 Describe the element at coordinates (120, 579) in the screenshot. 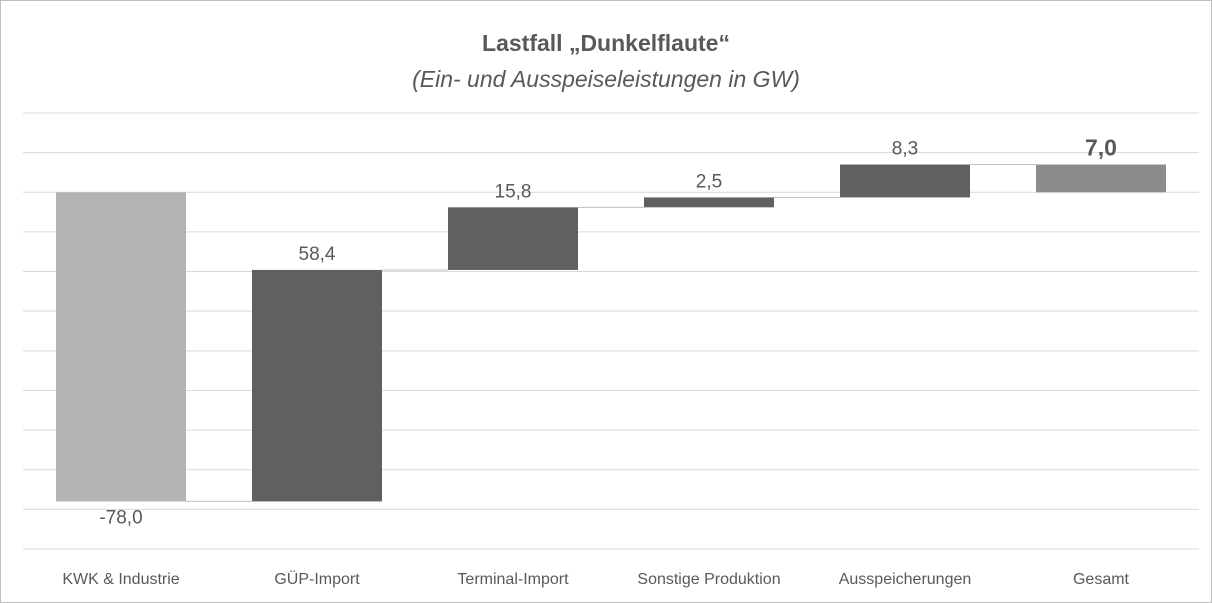

I see `x-tick-label: KWK & Industrie` at that location.